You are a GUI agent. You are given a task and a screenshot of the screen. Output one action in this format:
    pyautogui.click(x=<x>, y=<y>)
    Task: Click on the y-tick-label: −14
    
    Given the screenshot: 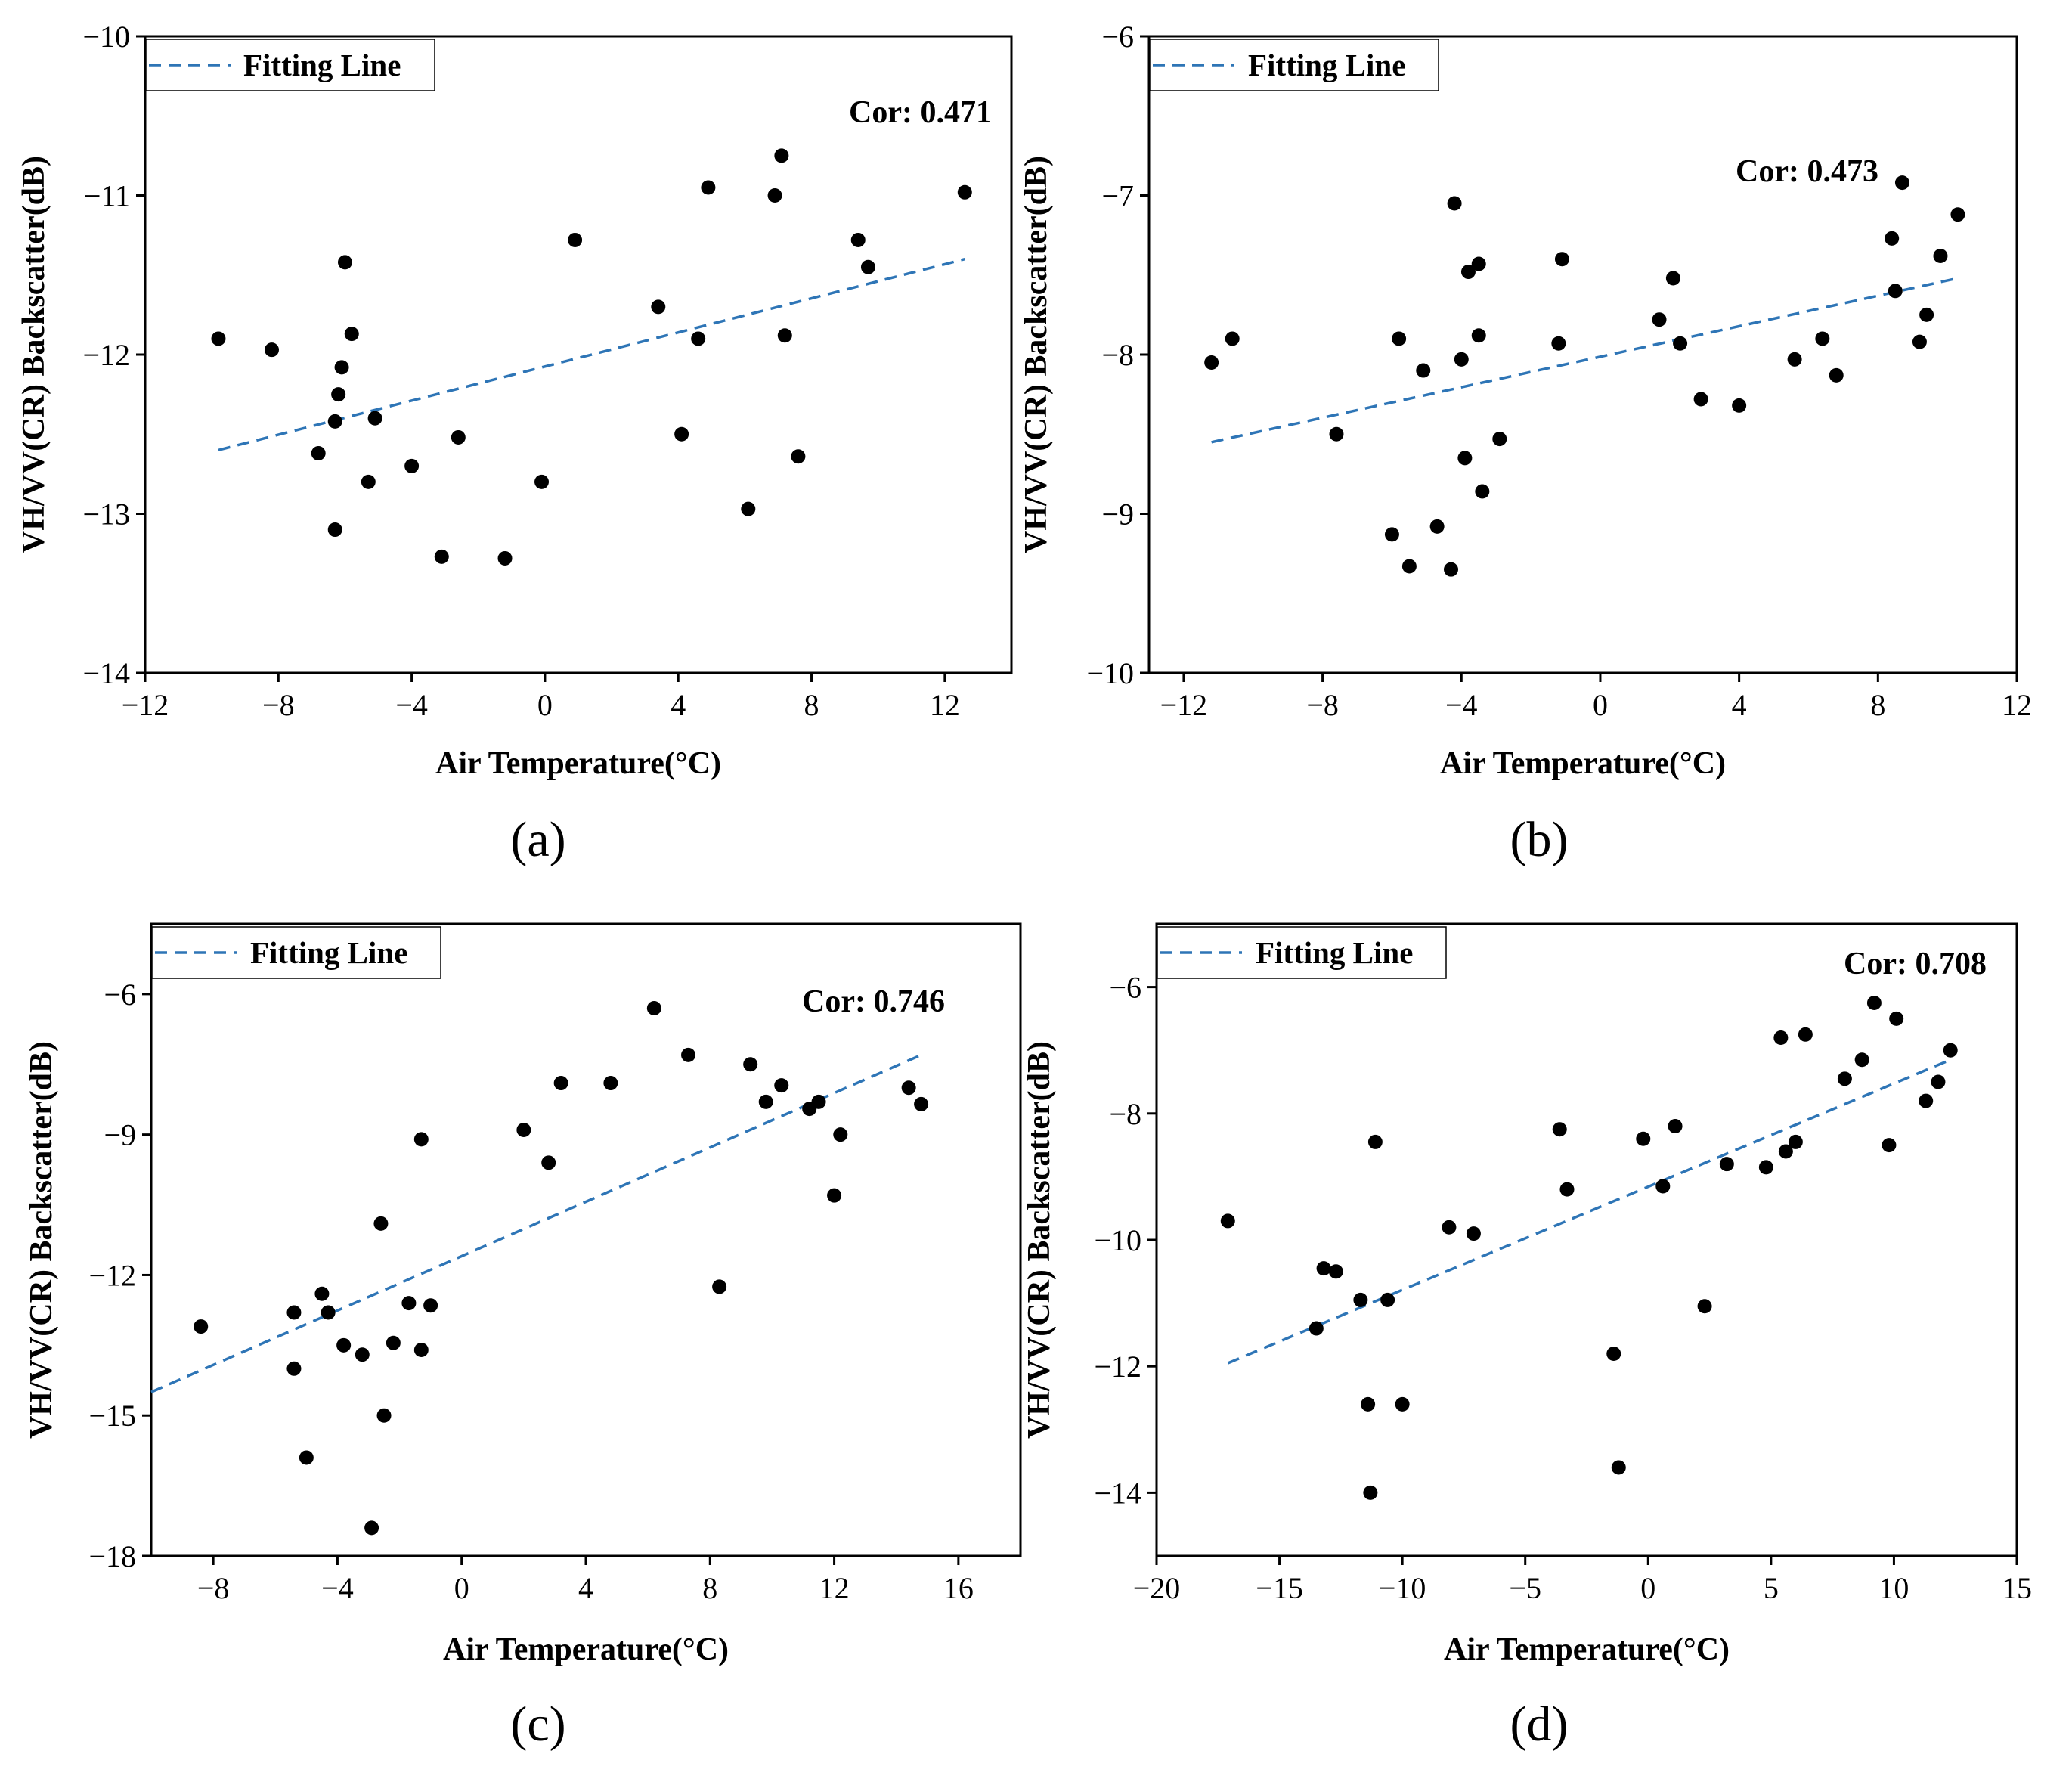 What is the action you would take?
    pyautogui.click(x=1117, y=1493)
    